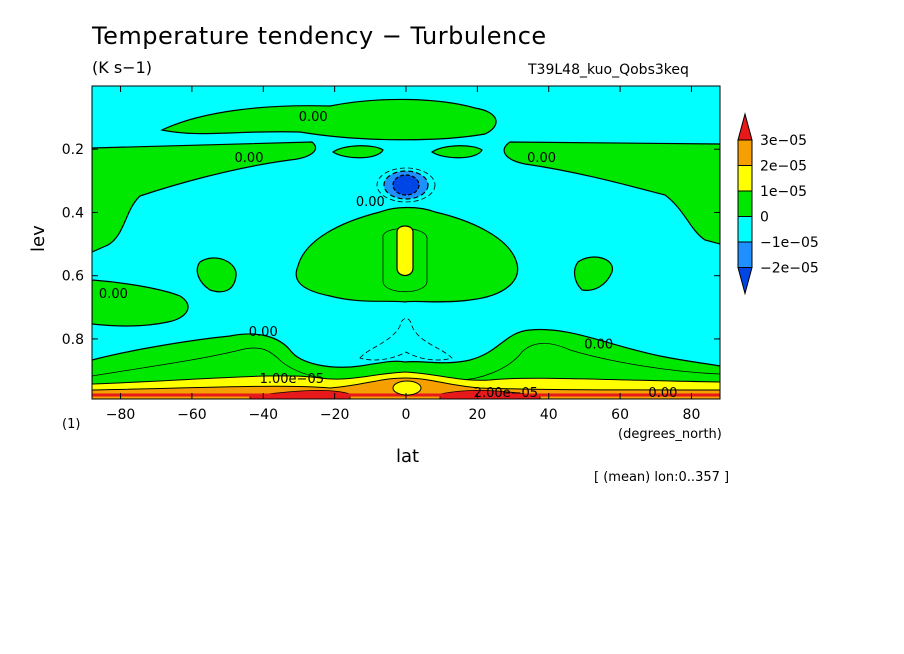 This screenshot has width=904, height=654. What do you see at coordinates (406, 362) in the screenshot?
I see `contour-lower-thin` at bounding box center [406, 362].